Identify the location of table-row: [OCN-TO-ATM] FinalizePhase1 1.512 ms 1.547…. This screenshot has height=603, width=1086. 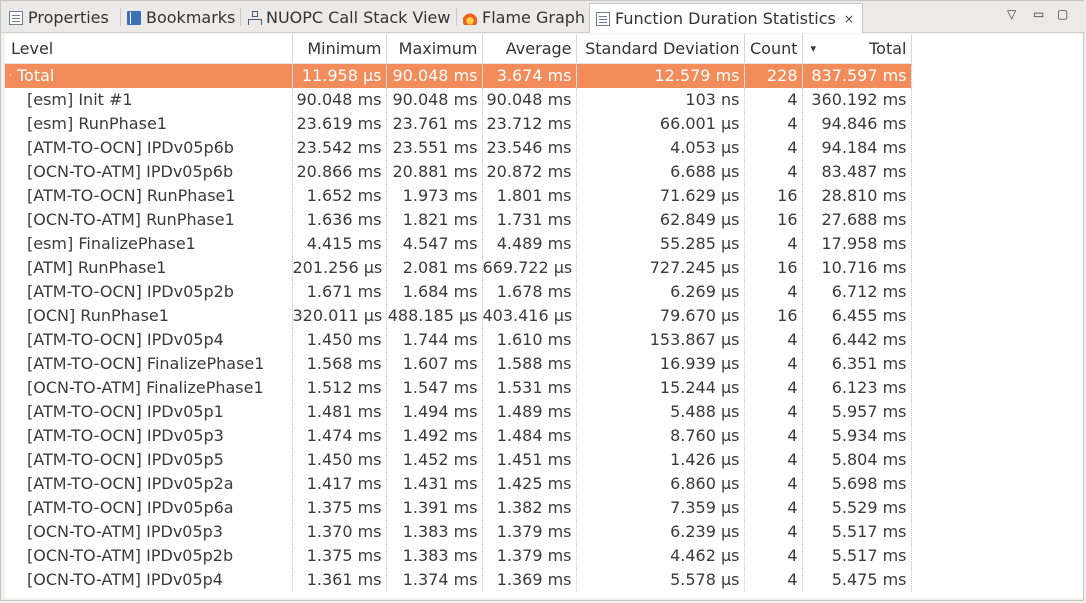
(458, 388).